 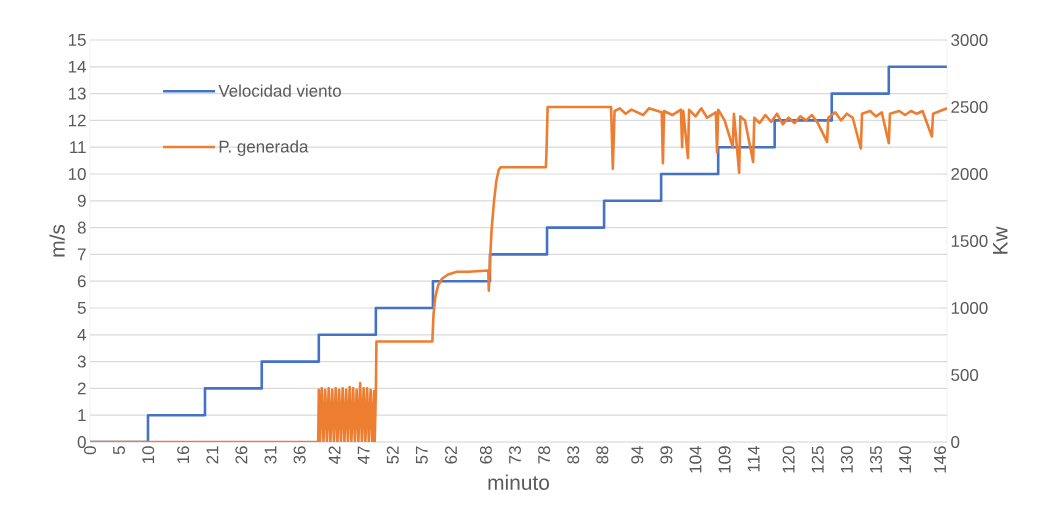 I want to click on x-tick-label: 135, so click(x=875, y=459).